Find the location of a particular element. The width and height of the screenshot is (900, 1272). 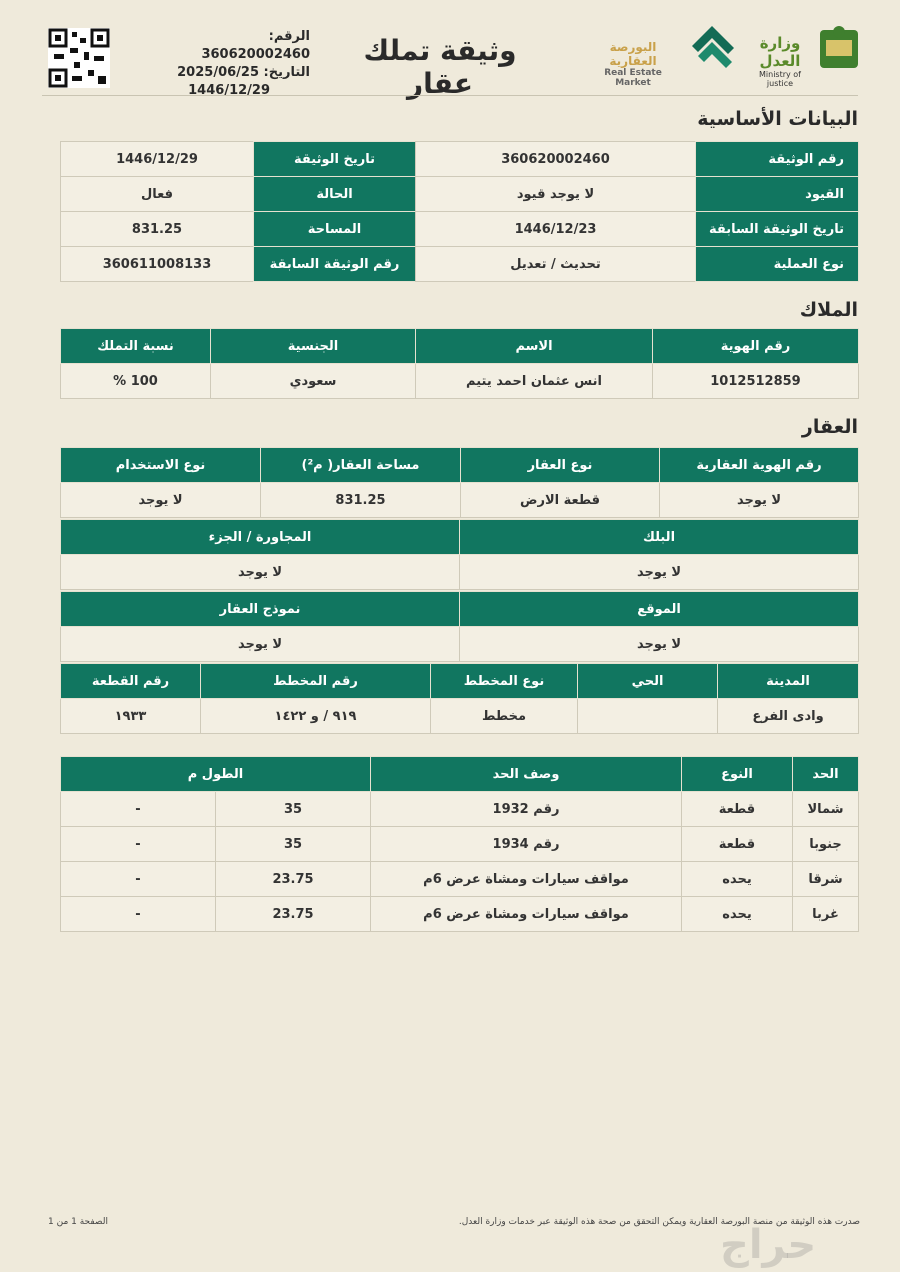

value-cell: تحديث / تعديل is located at coordinates (555, 264).